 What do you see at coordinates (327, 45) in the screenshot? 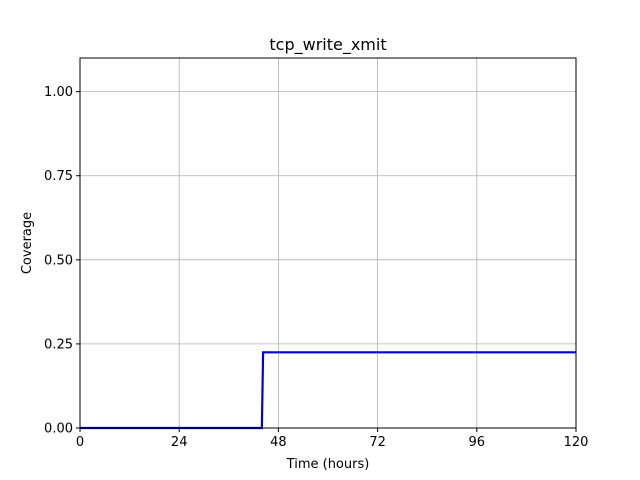
I see `chart-title: tcp_write_xmit` at bounding box center [327, 45].